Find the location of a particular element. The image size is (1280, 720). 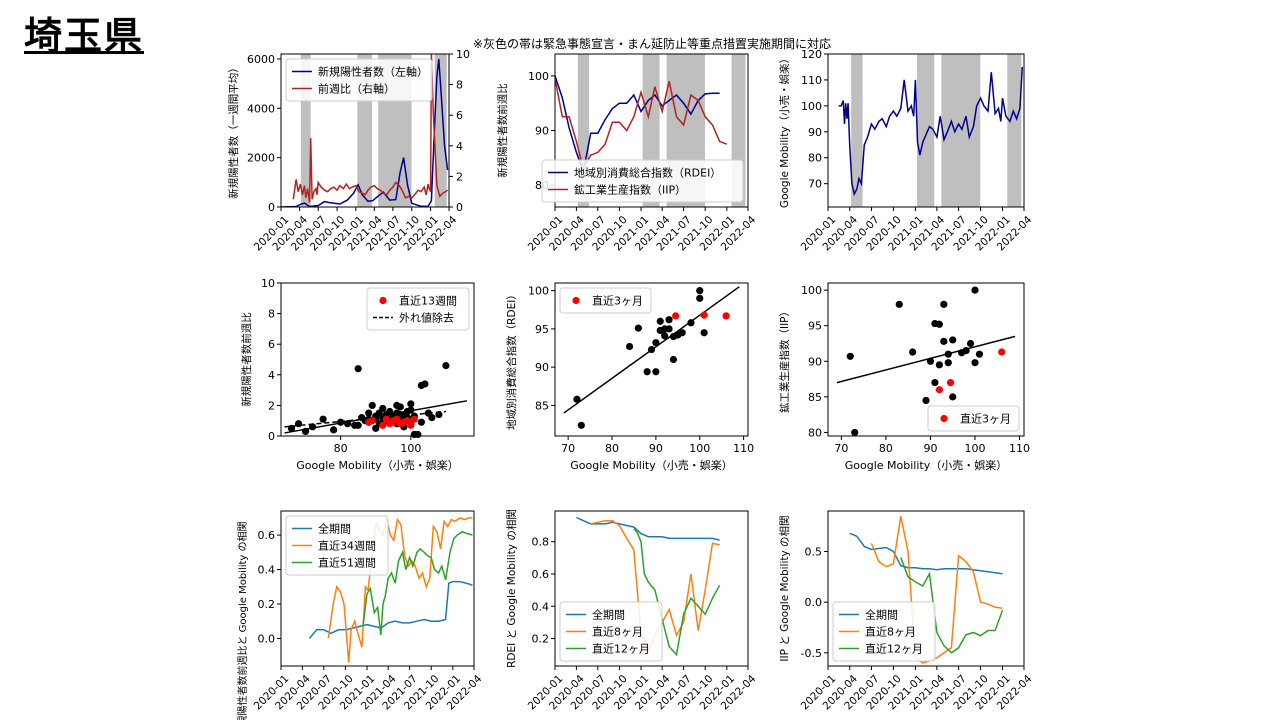

y-tick-label: 2000 is located at coordinates (261, 158).